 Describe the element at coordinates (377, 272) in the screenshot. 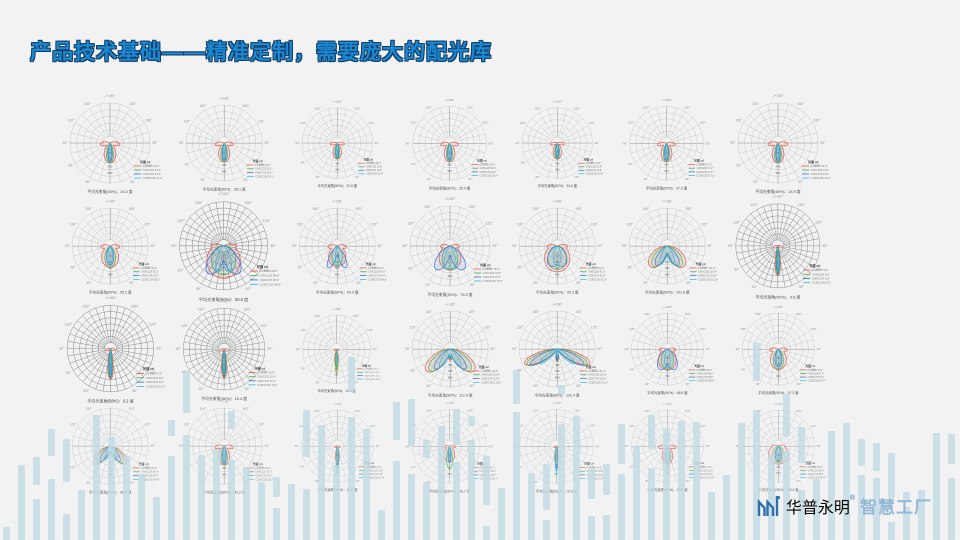

I see `svg-text: C45/C225 64.0°` at that location.